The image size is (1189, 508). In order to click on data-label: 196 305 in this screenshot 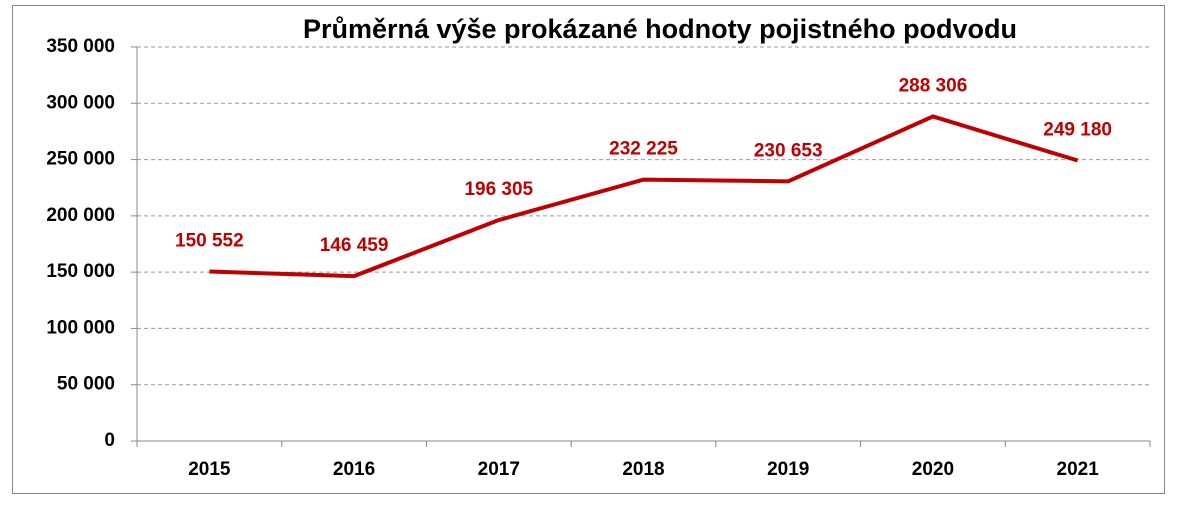, I will do `click(498, 189)`.